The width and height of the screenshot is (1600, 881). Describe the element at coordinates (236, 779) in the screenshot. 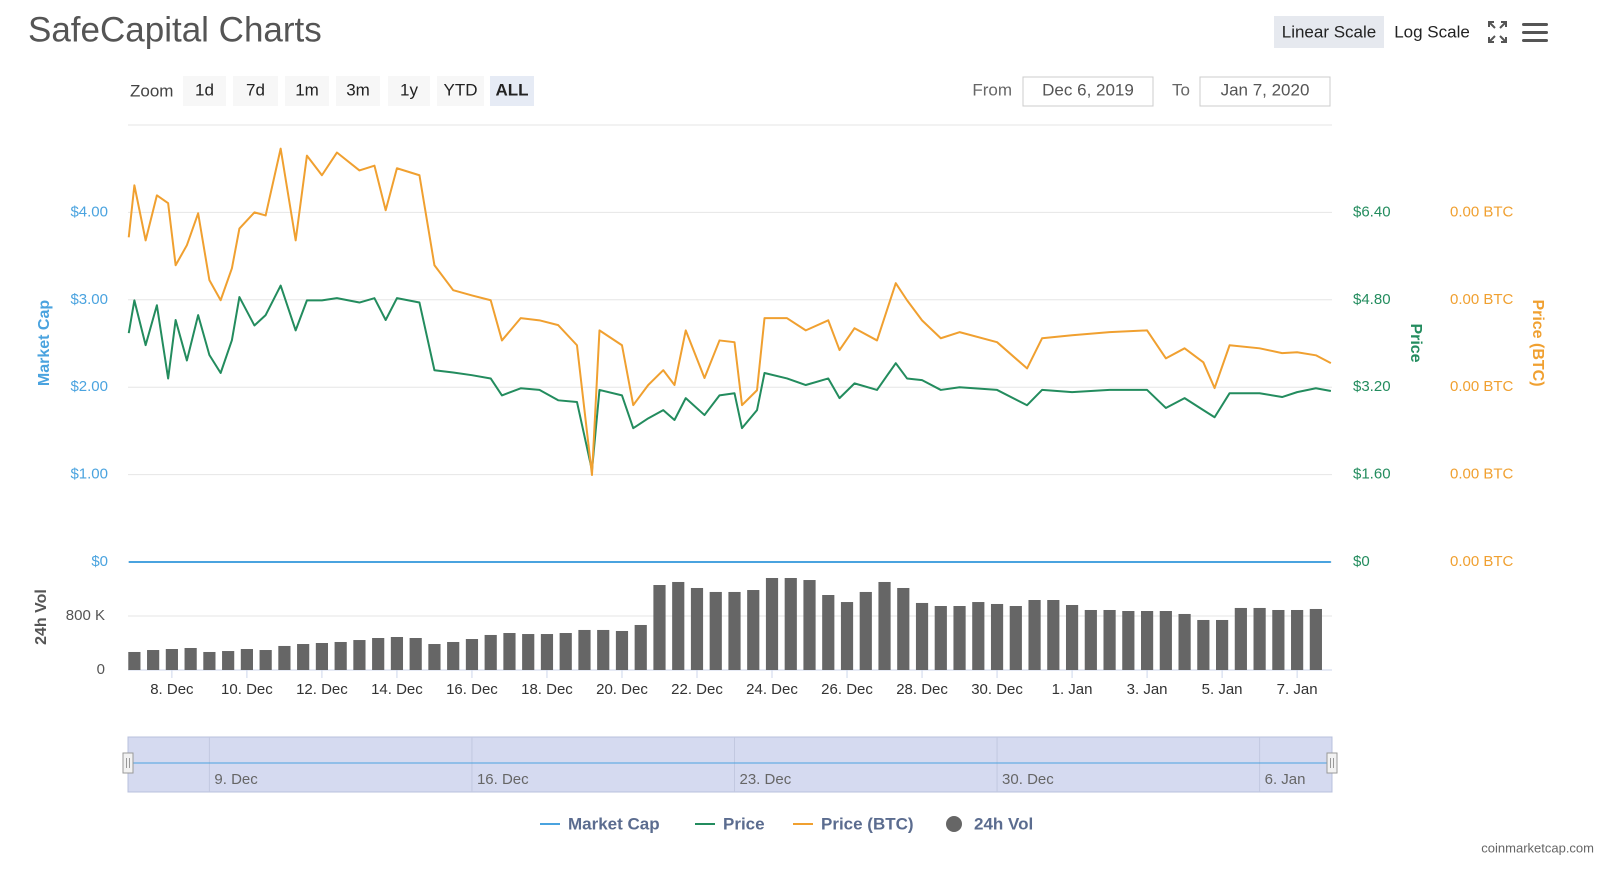

I see `navigator-tick-label: 9. Dec` at that location.